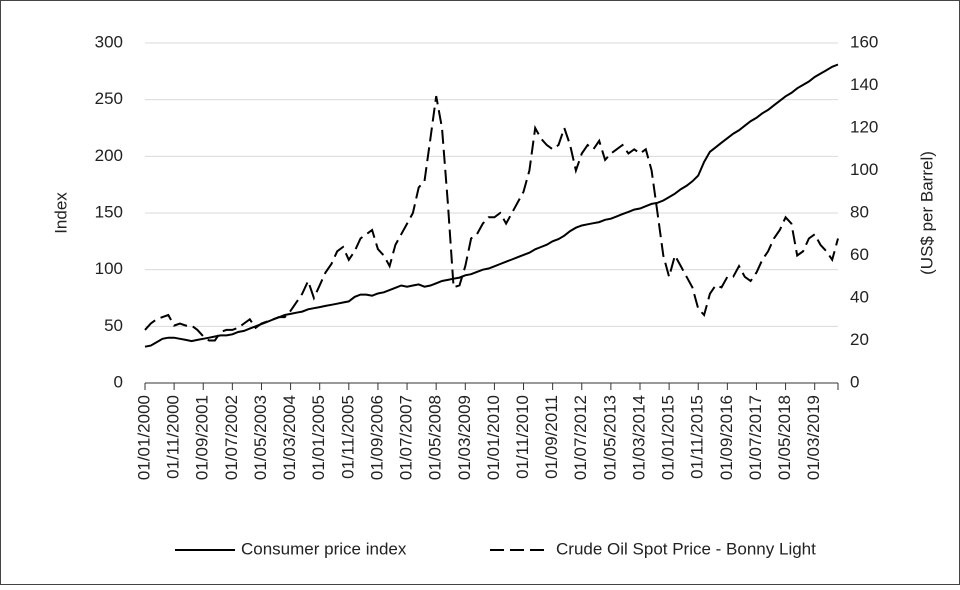  I want to click on y2-axis-label: (US$ per Barrel), so click(926, 213).